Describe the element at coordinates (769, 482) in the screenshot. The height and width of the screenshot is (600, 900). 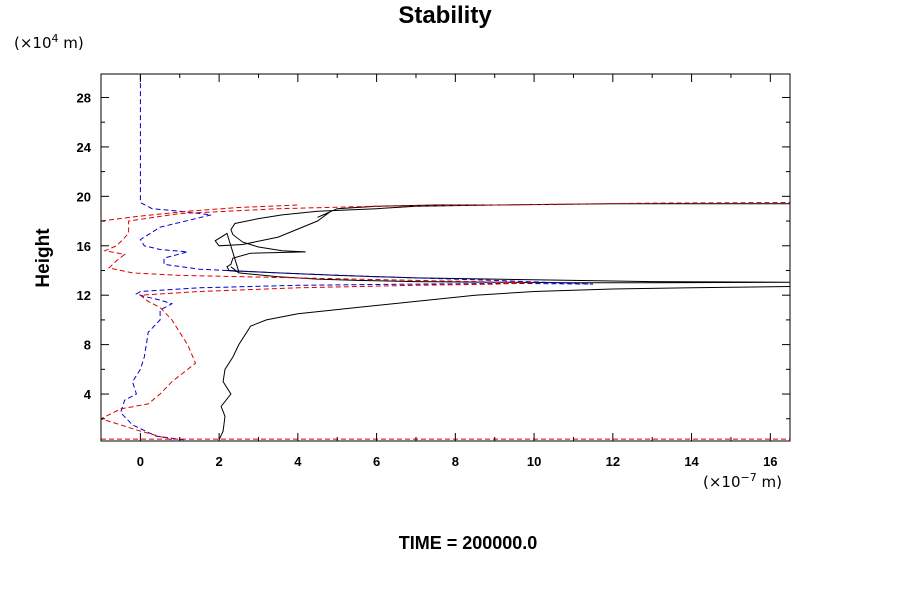
I see `x-unit-suffix: m)` at that location.